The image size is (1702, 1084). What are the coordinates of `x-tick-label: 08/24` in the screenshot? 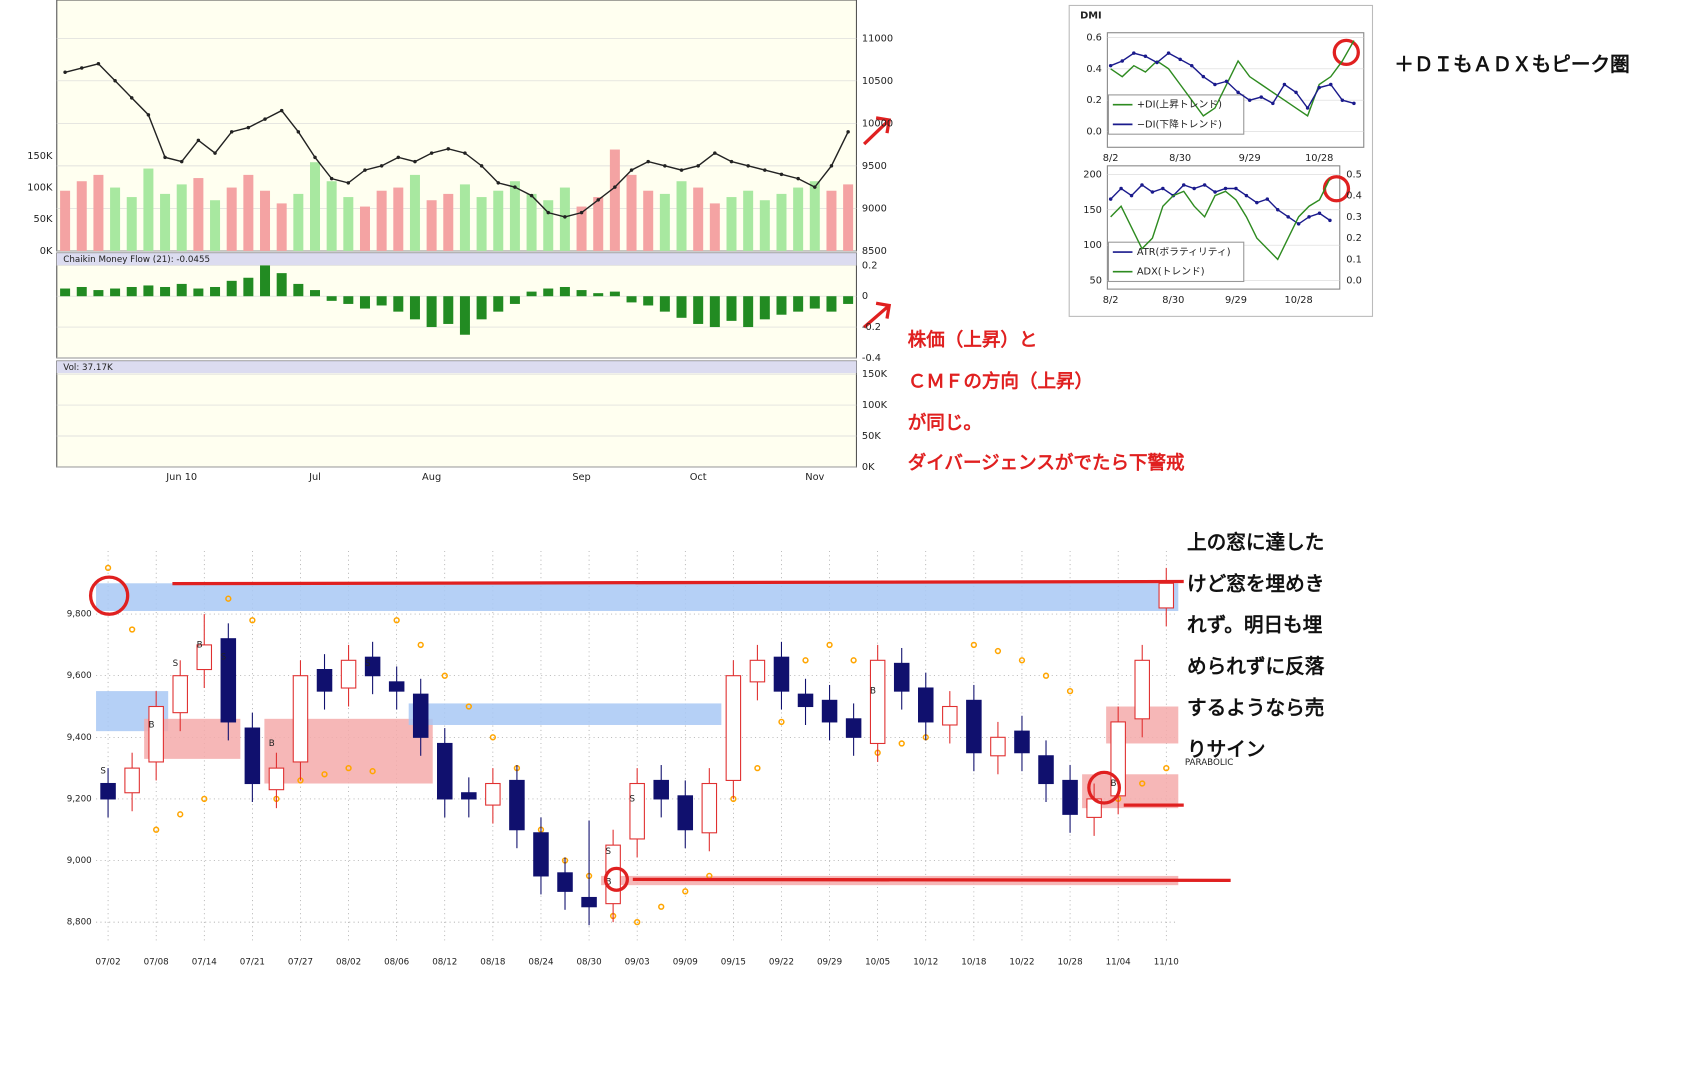 It's located at (541, 963).